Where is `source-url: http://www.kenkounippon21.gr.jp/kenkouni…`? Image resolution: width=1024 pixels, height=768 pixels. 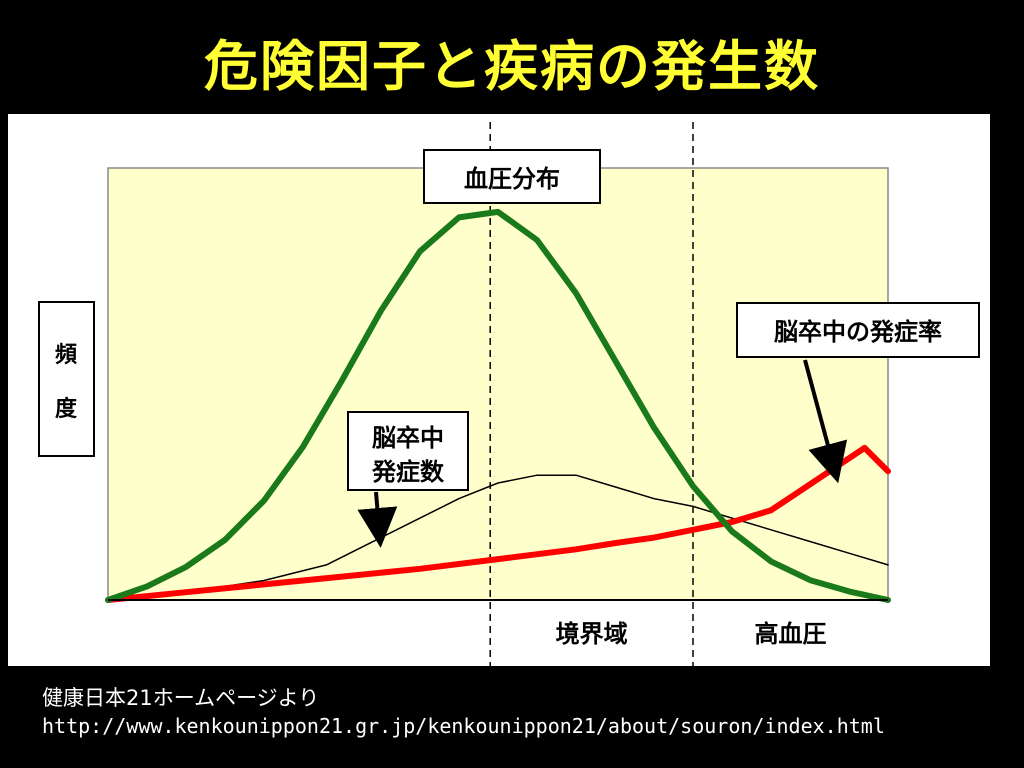 source-url: http://www.kenkounippon21.gr.jp/kenkouni… is located at coordinates (463, 726).